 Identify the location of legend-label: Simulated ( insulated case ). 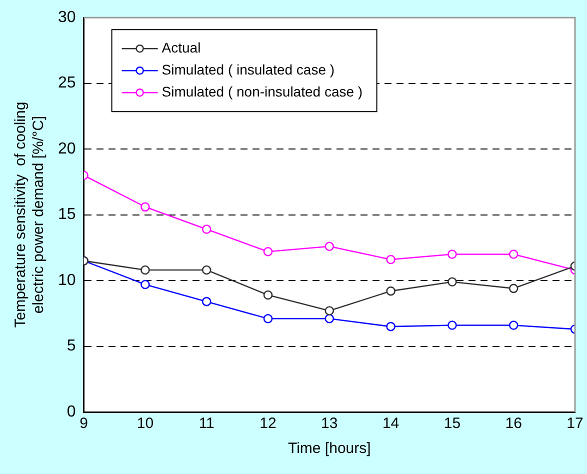
(248, 69).